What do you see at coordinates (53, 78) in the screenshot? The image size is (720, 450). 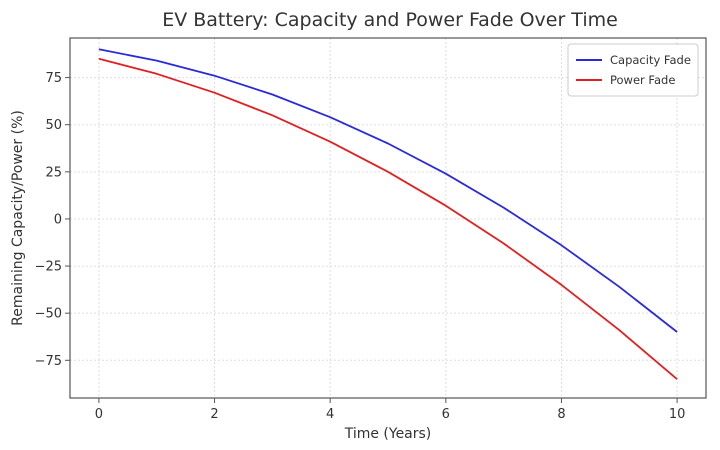 I see `y-tick-label: 75` at bounding box center [53, 78].